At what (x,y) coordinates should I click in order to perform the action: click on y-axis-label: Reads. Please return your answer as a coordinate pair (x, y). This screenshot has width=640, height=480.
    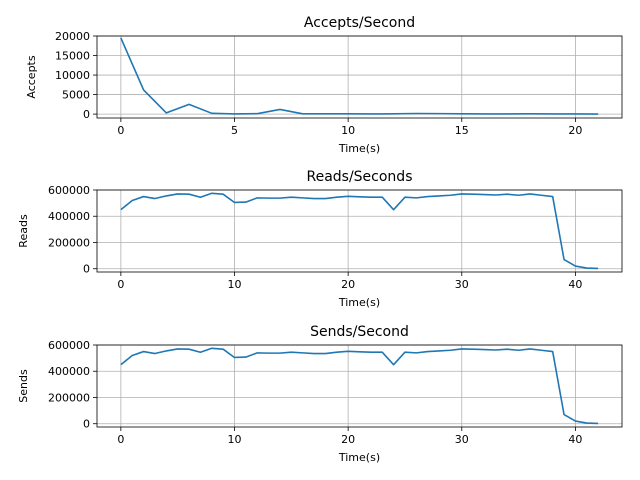
    Looking at the image, I should click on (23, 231).